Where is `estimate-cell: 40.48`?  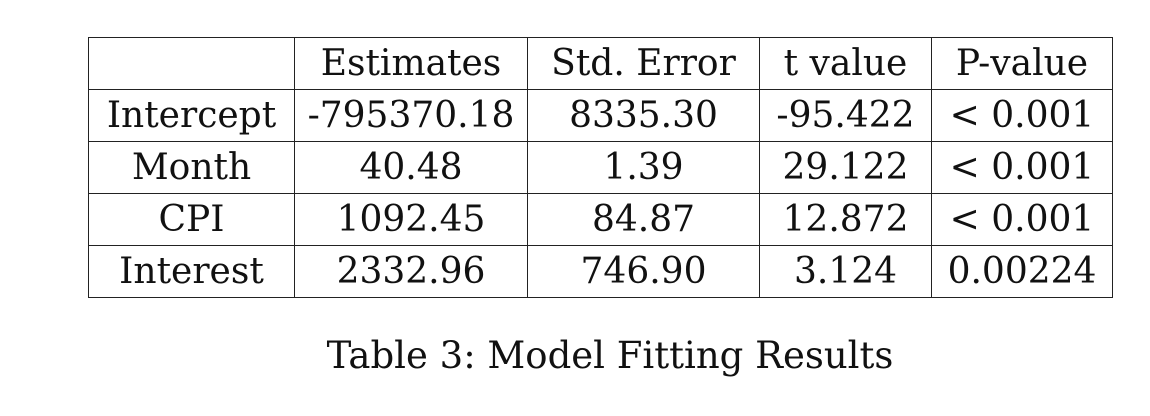 estimate-cell: 40.48 is located at coordinates (411, 167).